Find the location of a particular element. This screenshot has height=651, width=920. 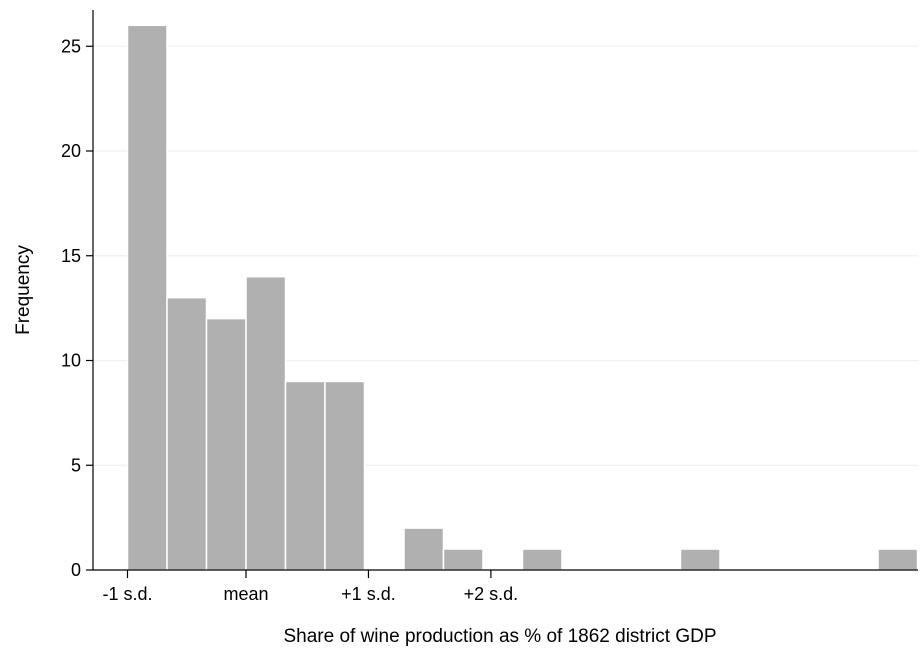

x-ticks: -1 s.d. mean +1 s.d. +2 s.d. is located at coordinates (310, 587).